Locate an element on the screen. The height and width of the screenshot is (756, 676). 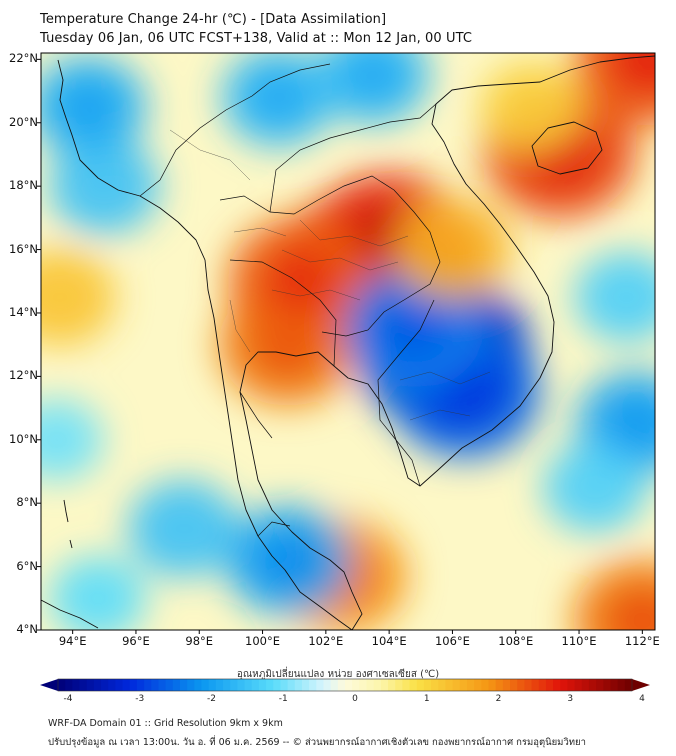
latitude-label: 12°N is located at coordinates (23, 375).